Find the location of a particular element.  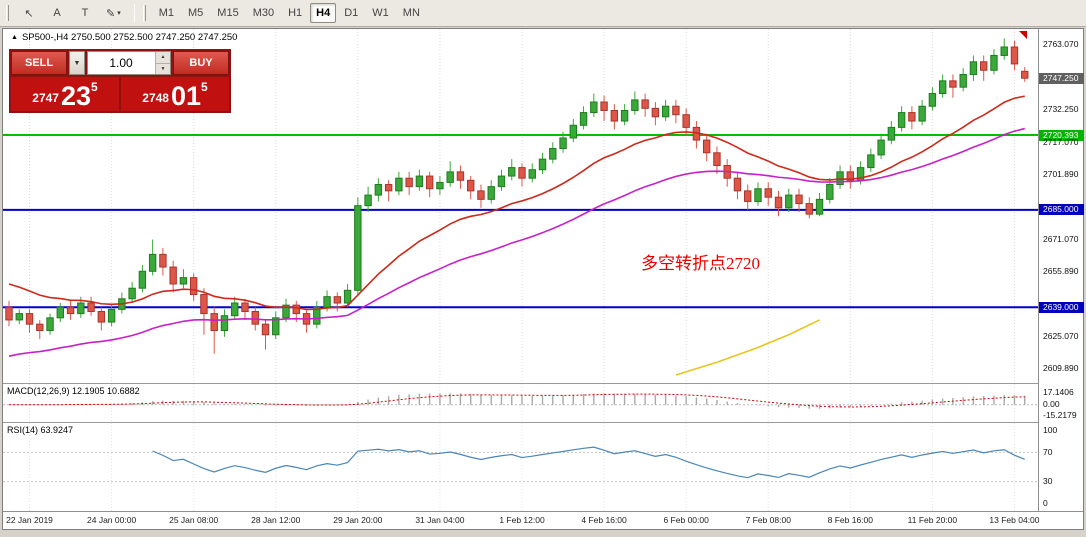

macd-indicator-label: MACD(12,26,9) 12.1905 10.6882 is located at coordinates (73, 391).